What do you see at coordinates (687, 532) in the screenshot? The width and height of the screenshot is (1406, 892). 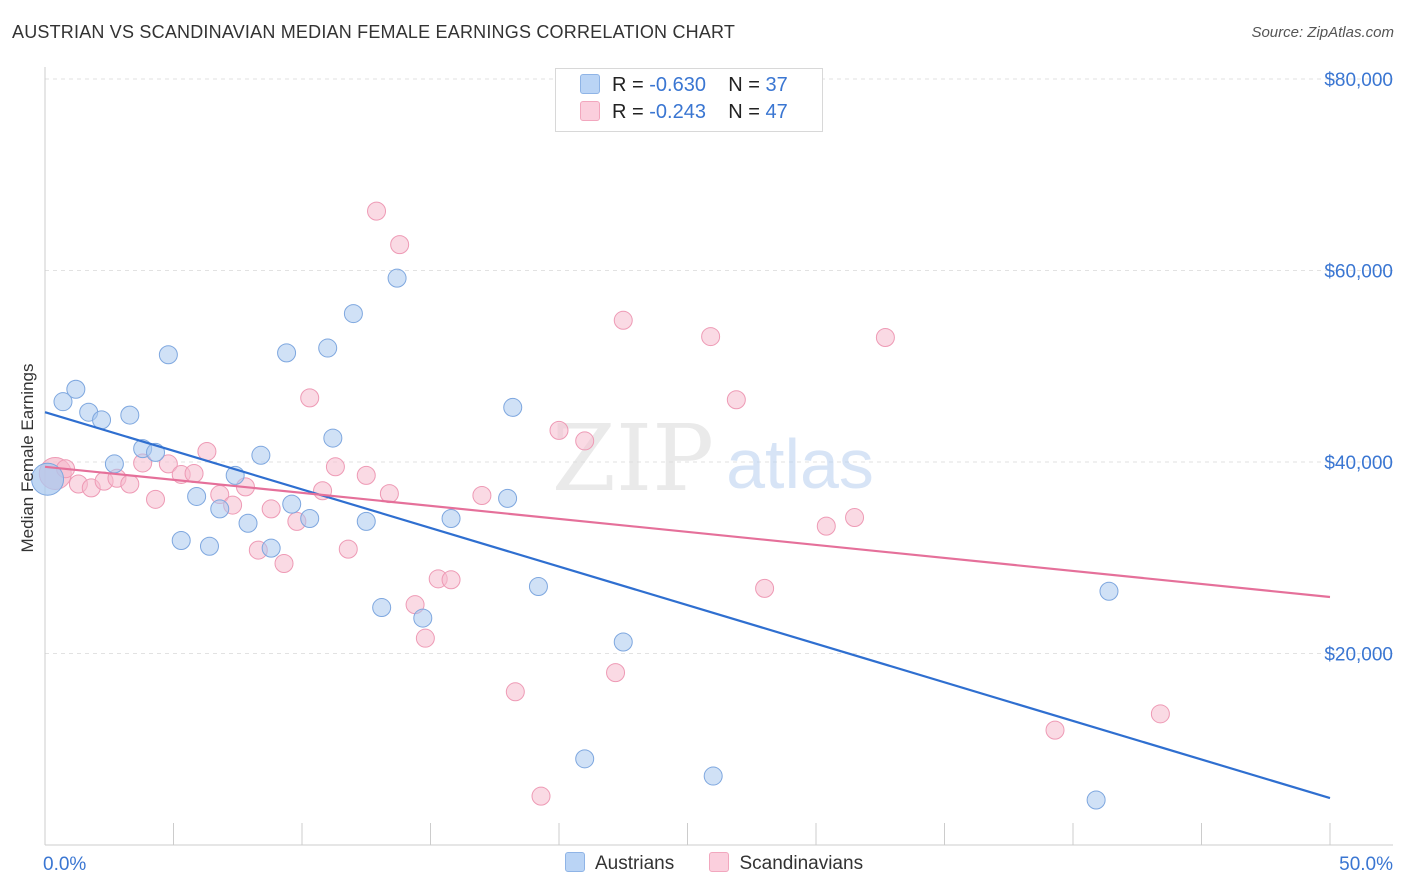 I see `scandinavians-trend-line` at bounding box center [687, 532].